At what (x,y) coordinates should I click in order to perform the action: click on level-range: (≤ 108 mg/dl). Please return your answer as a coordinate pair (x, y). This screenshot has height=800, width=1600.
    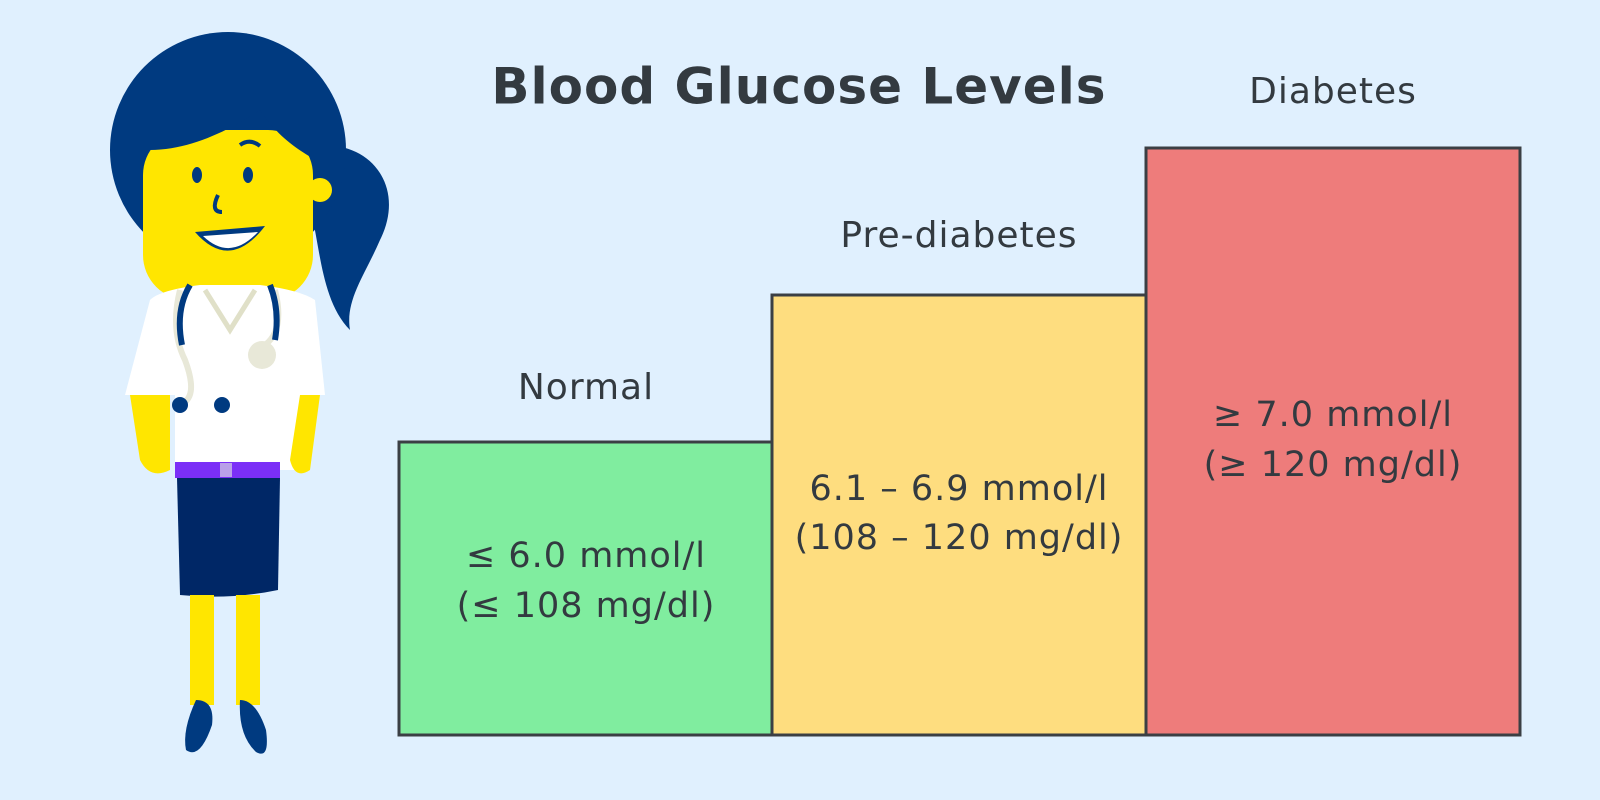
    Looking at the image, I should click on (586, 606).